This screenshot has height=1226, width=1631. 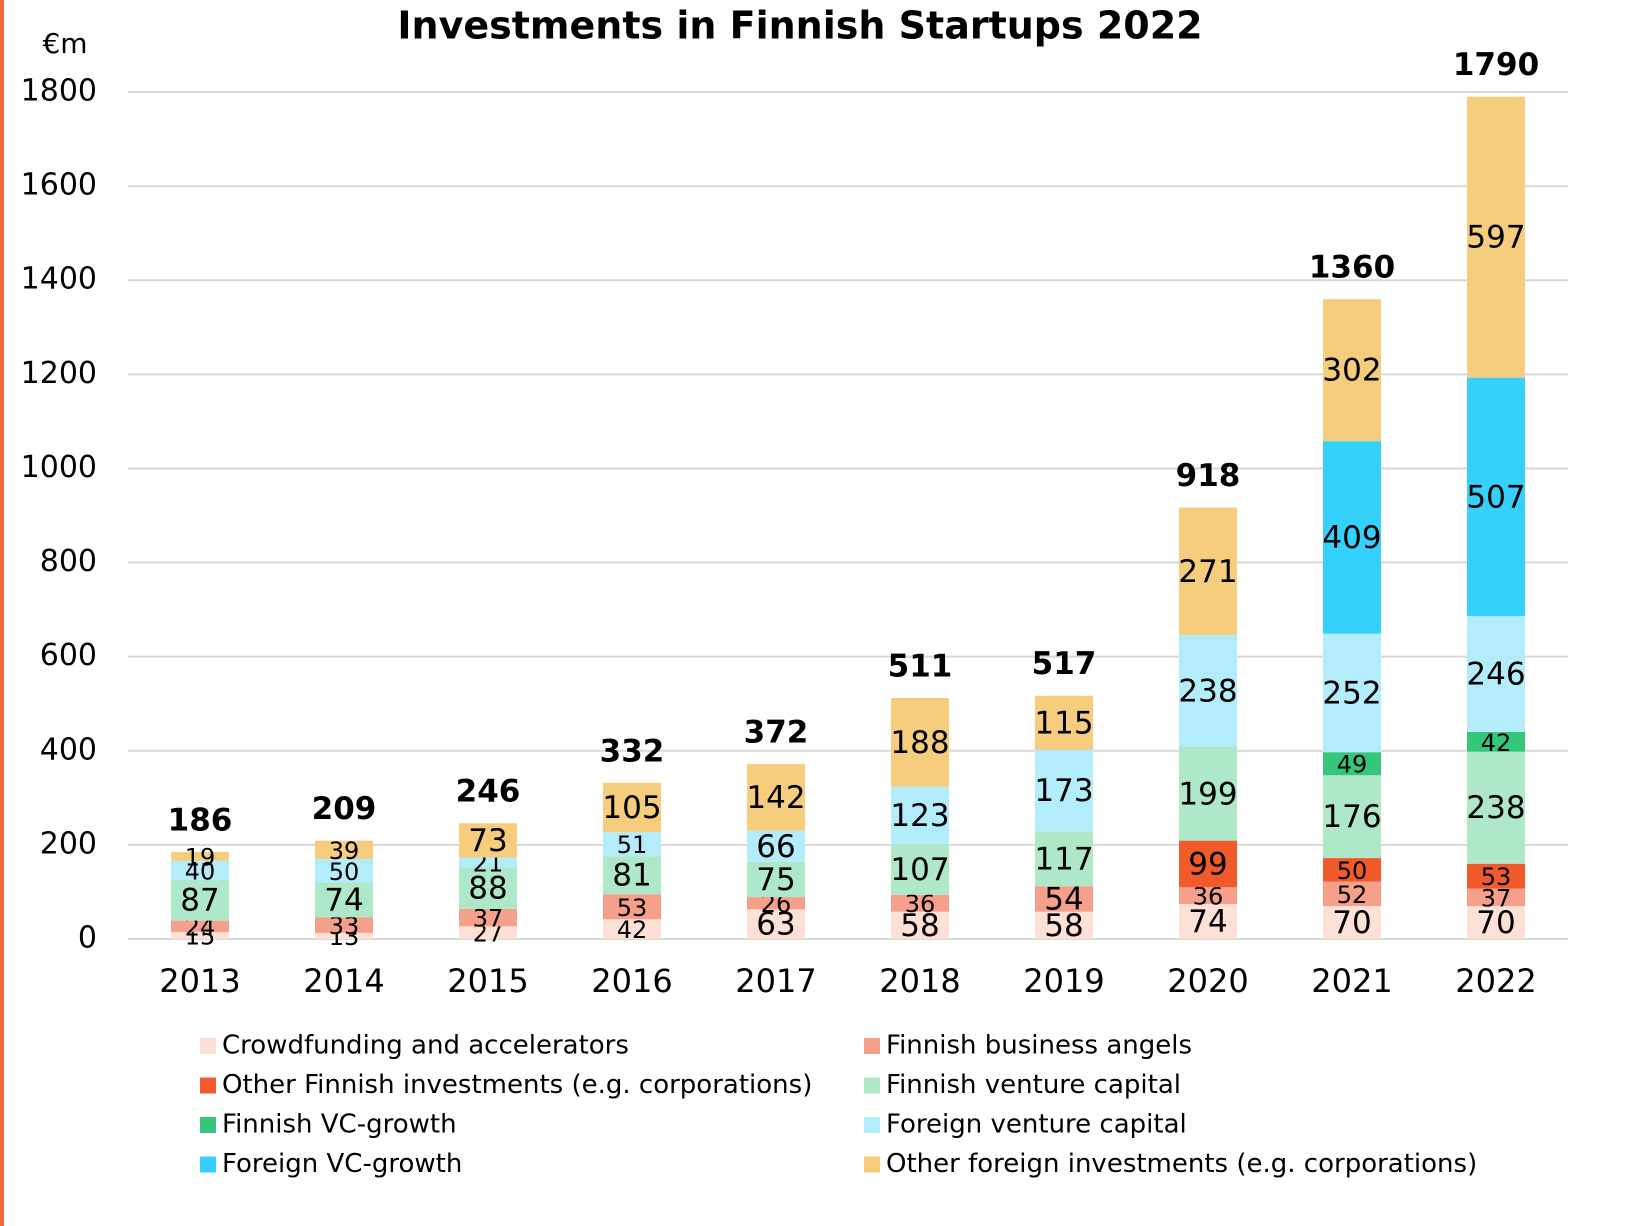 I want to click on segment-label: 115, so click(x=1063, y=723).